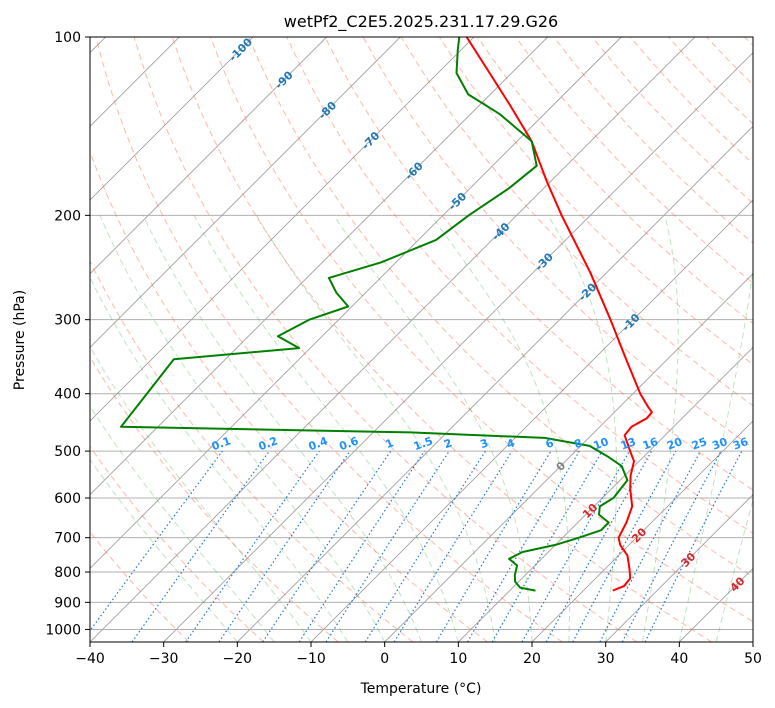  I want to click on mixing-ratio-label: 6, so click(550, 443).